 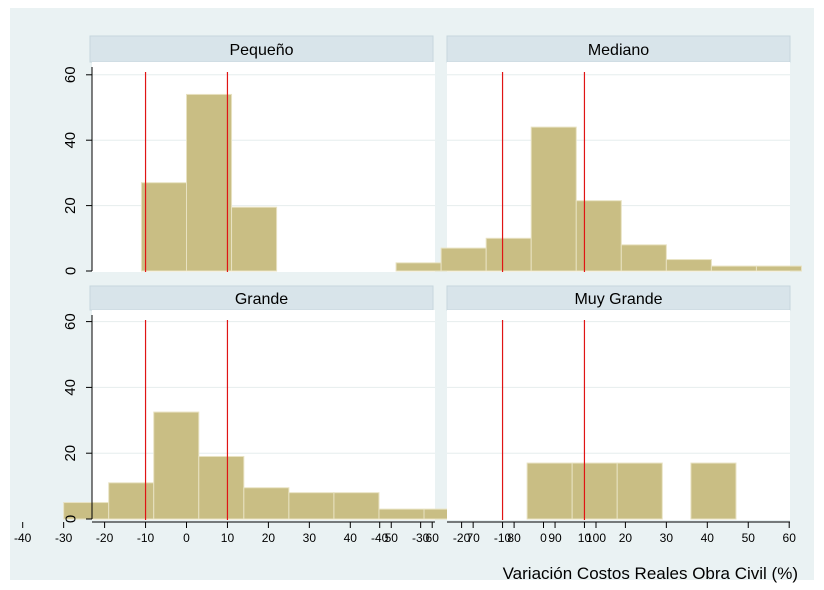 What do you see at coordinates (514, 538) in the screenshot?
I see `x-tick-label: 80` at bounding box center [514, 538].